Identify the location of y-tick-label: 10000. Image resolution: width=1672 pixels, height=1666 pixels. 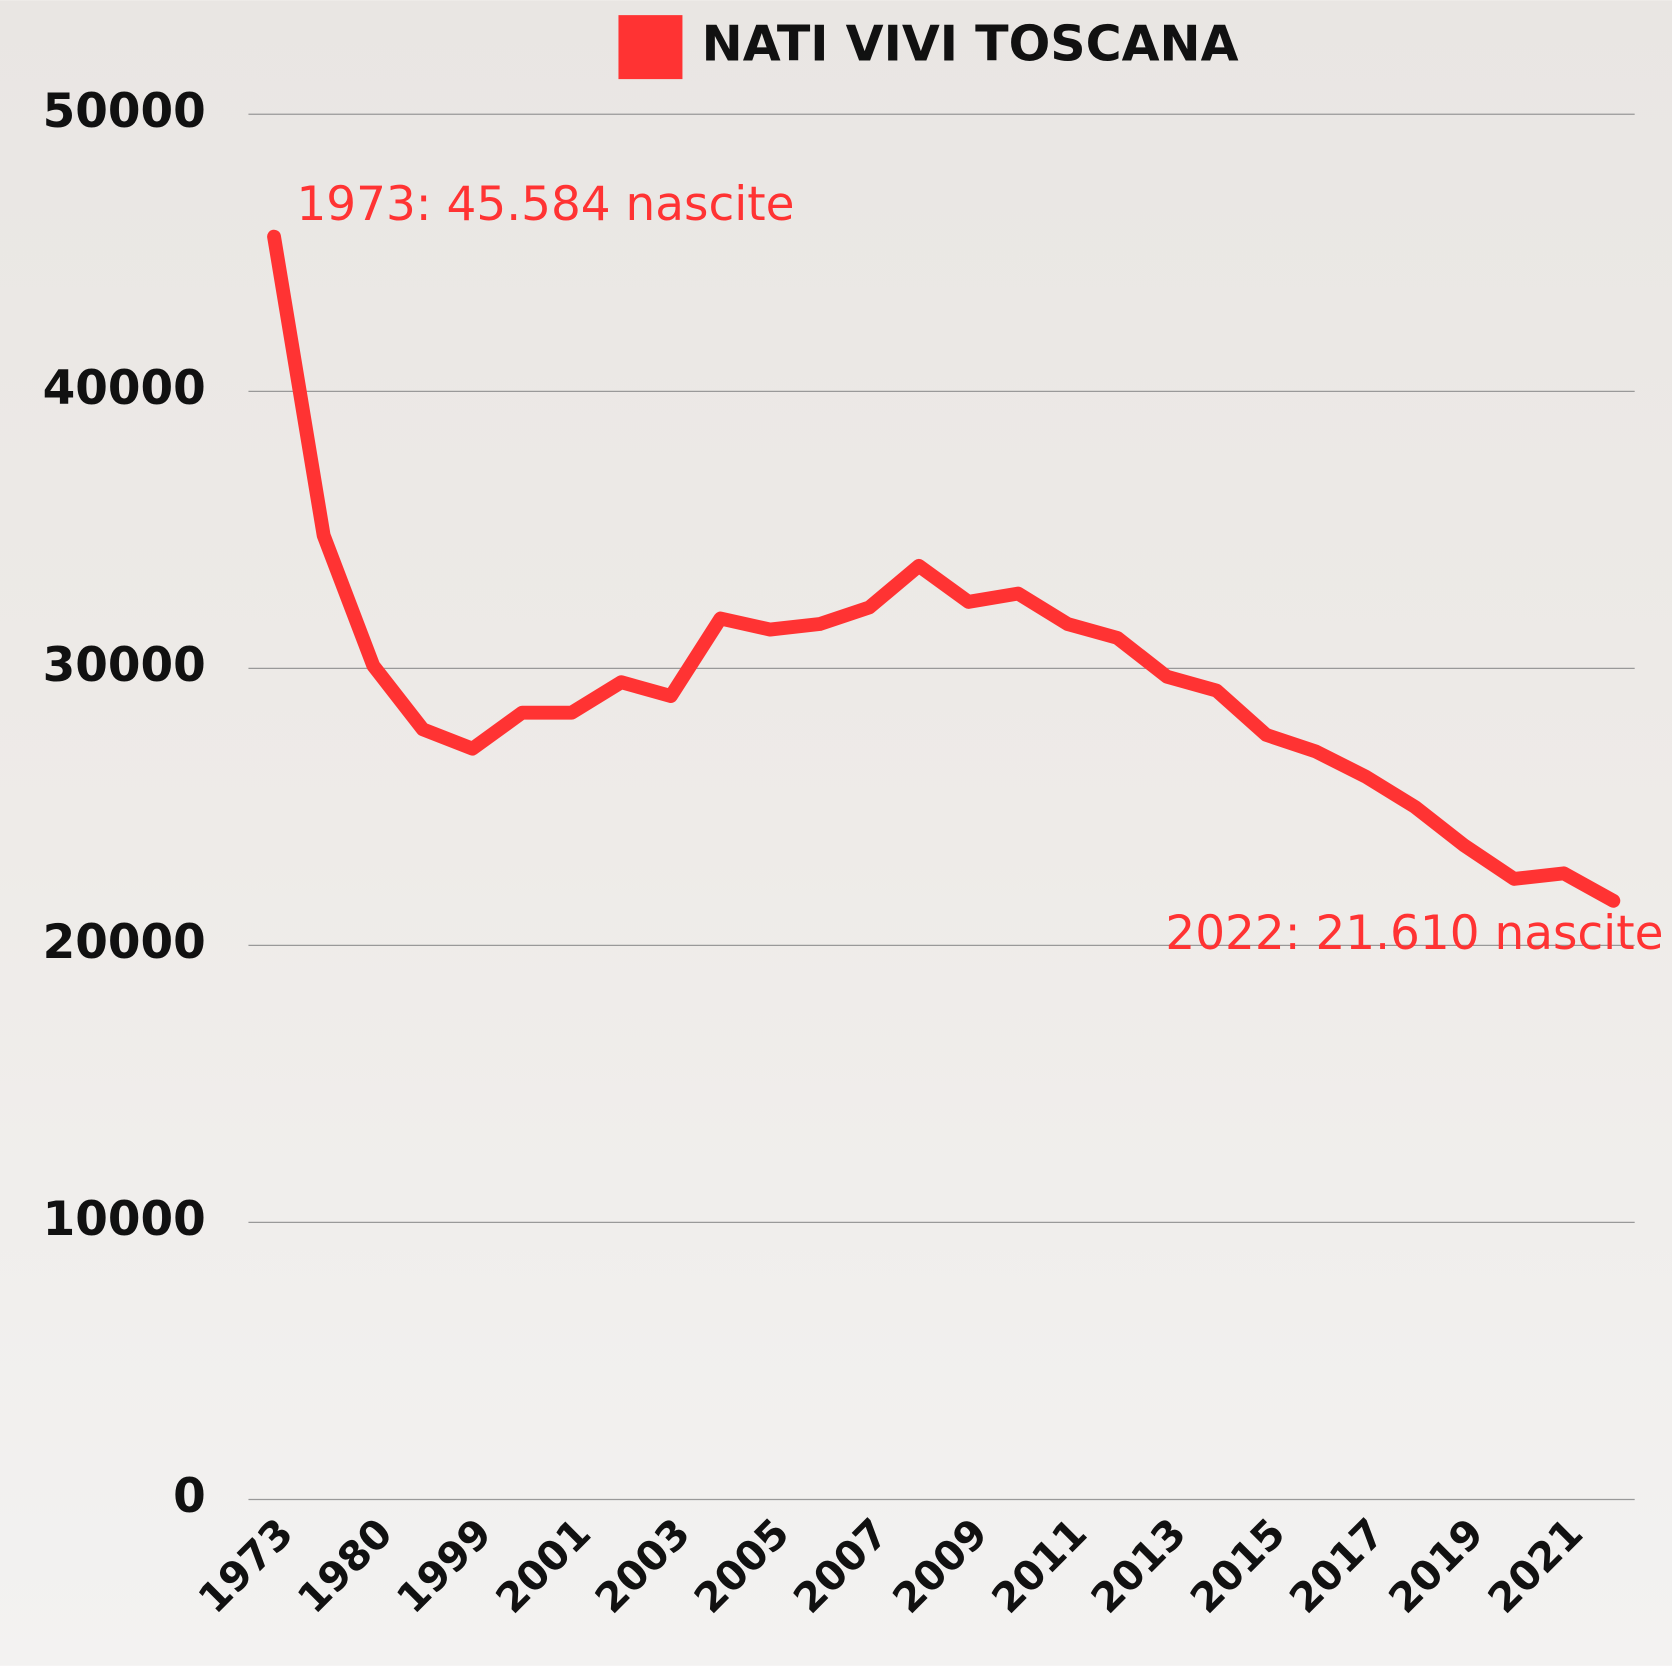
(124, 1219).